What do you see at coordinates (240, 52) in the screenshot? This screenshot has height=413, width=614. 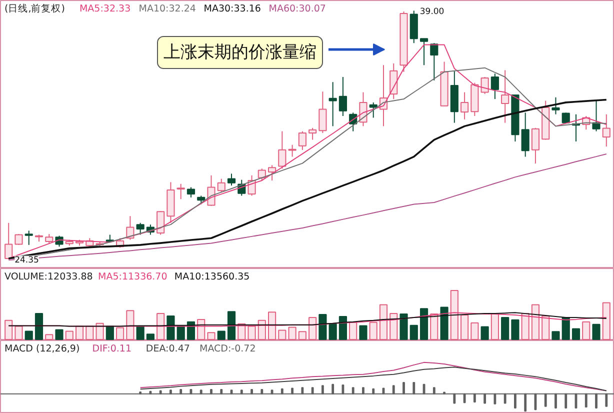 I see `annotation: 上涨末期的价涨量缩` at bounding box center [240, 52].